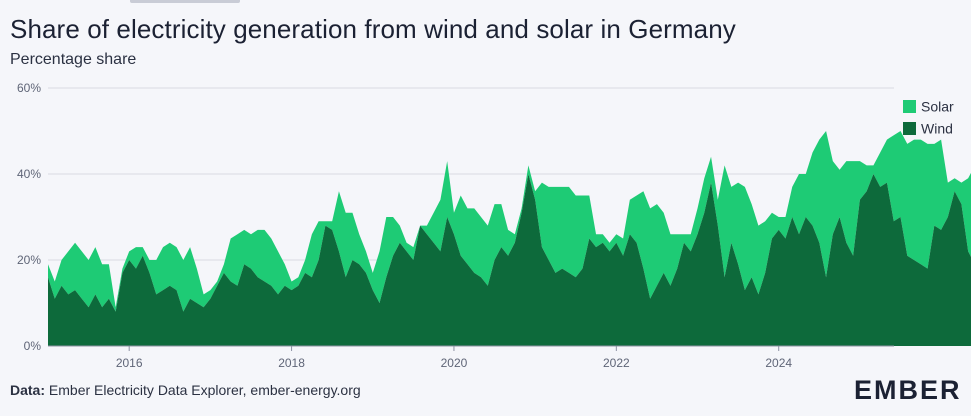  I want to click on y-tick-label-0: 0%, so click(33, 346).